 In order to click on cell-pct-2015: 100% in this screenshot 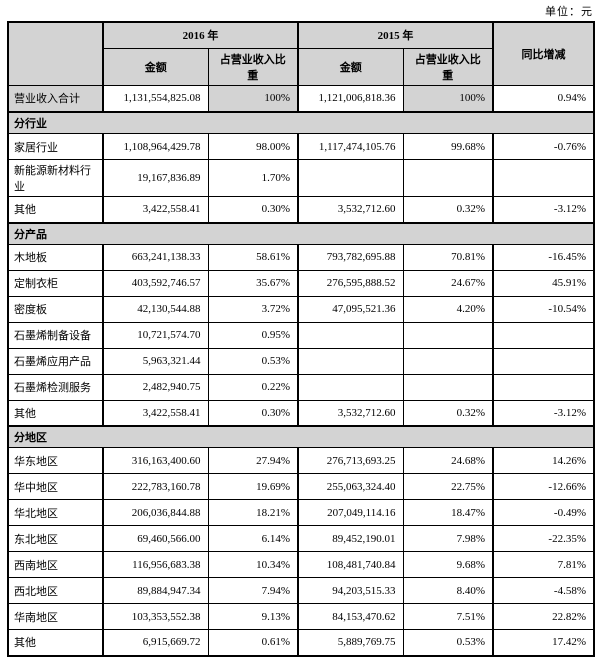, I will do `click(448, 98)`.